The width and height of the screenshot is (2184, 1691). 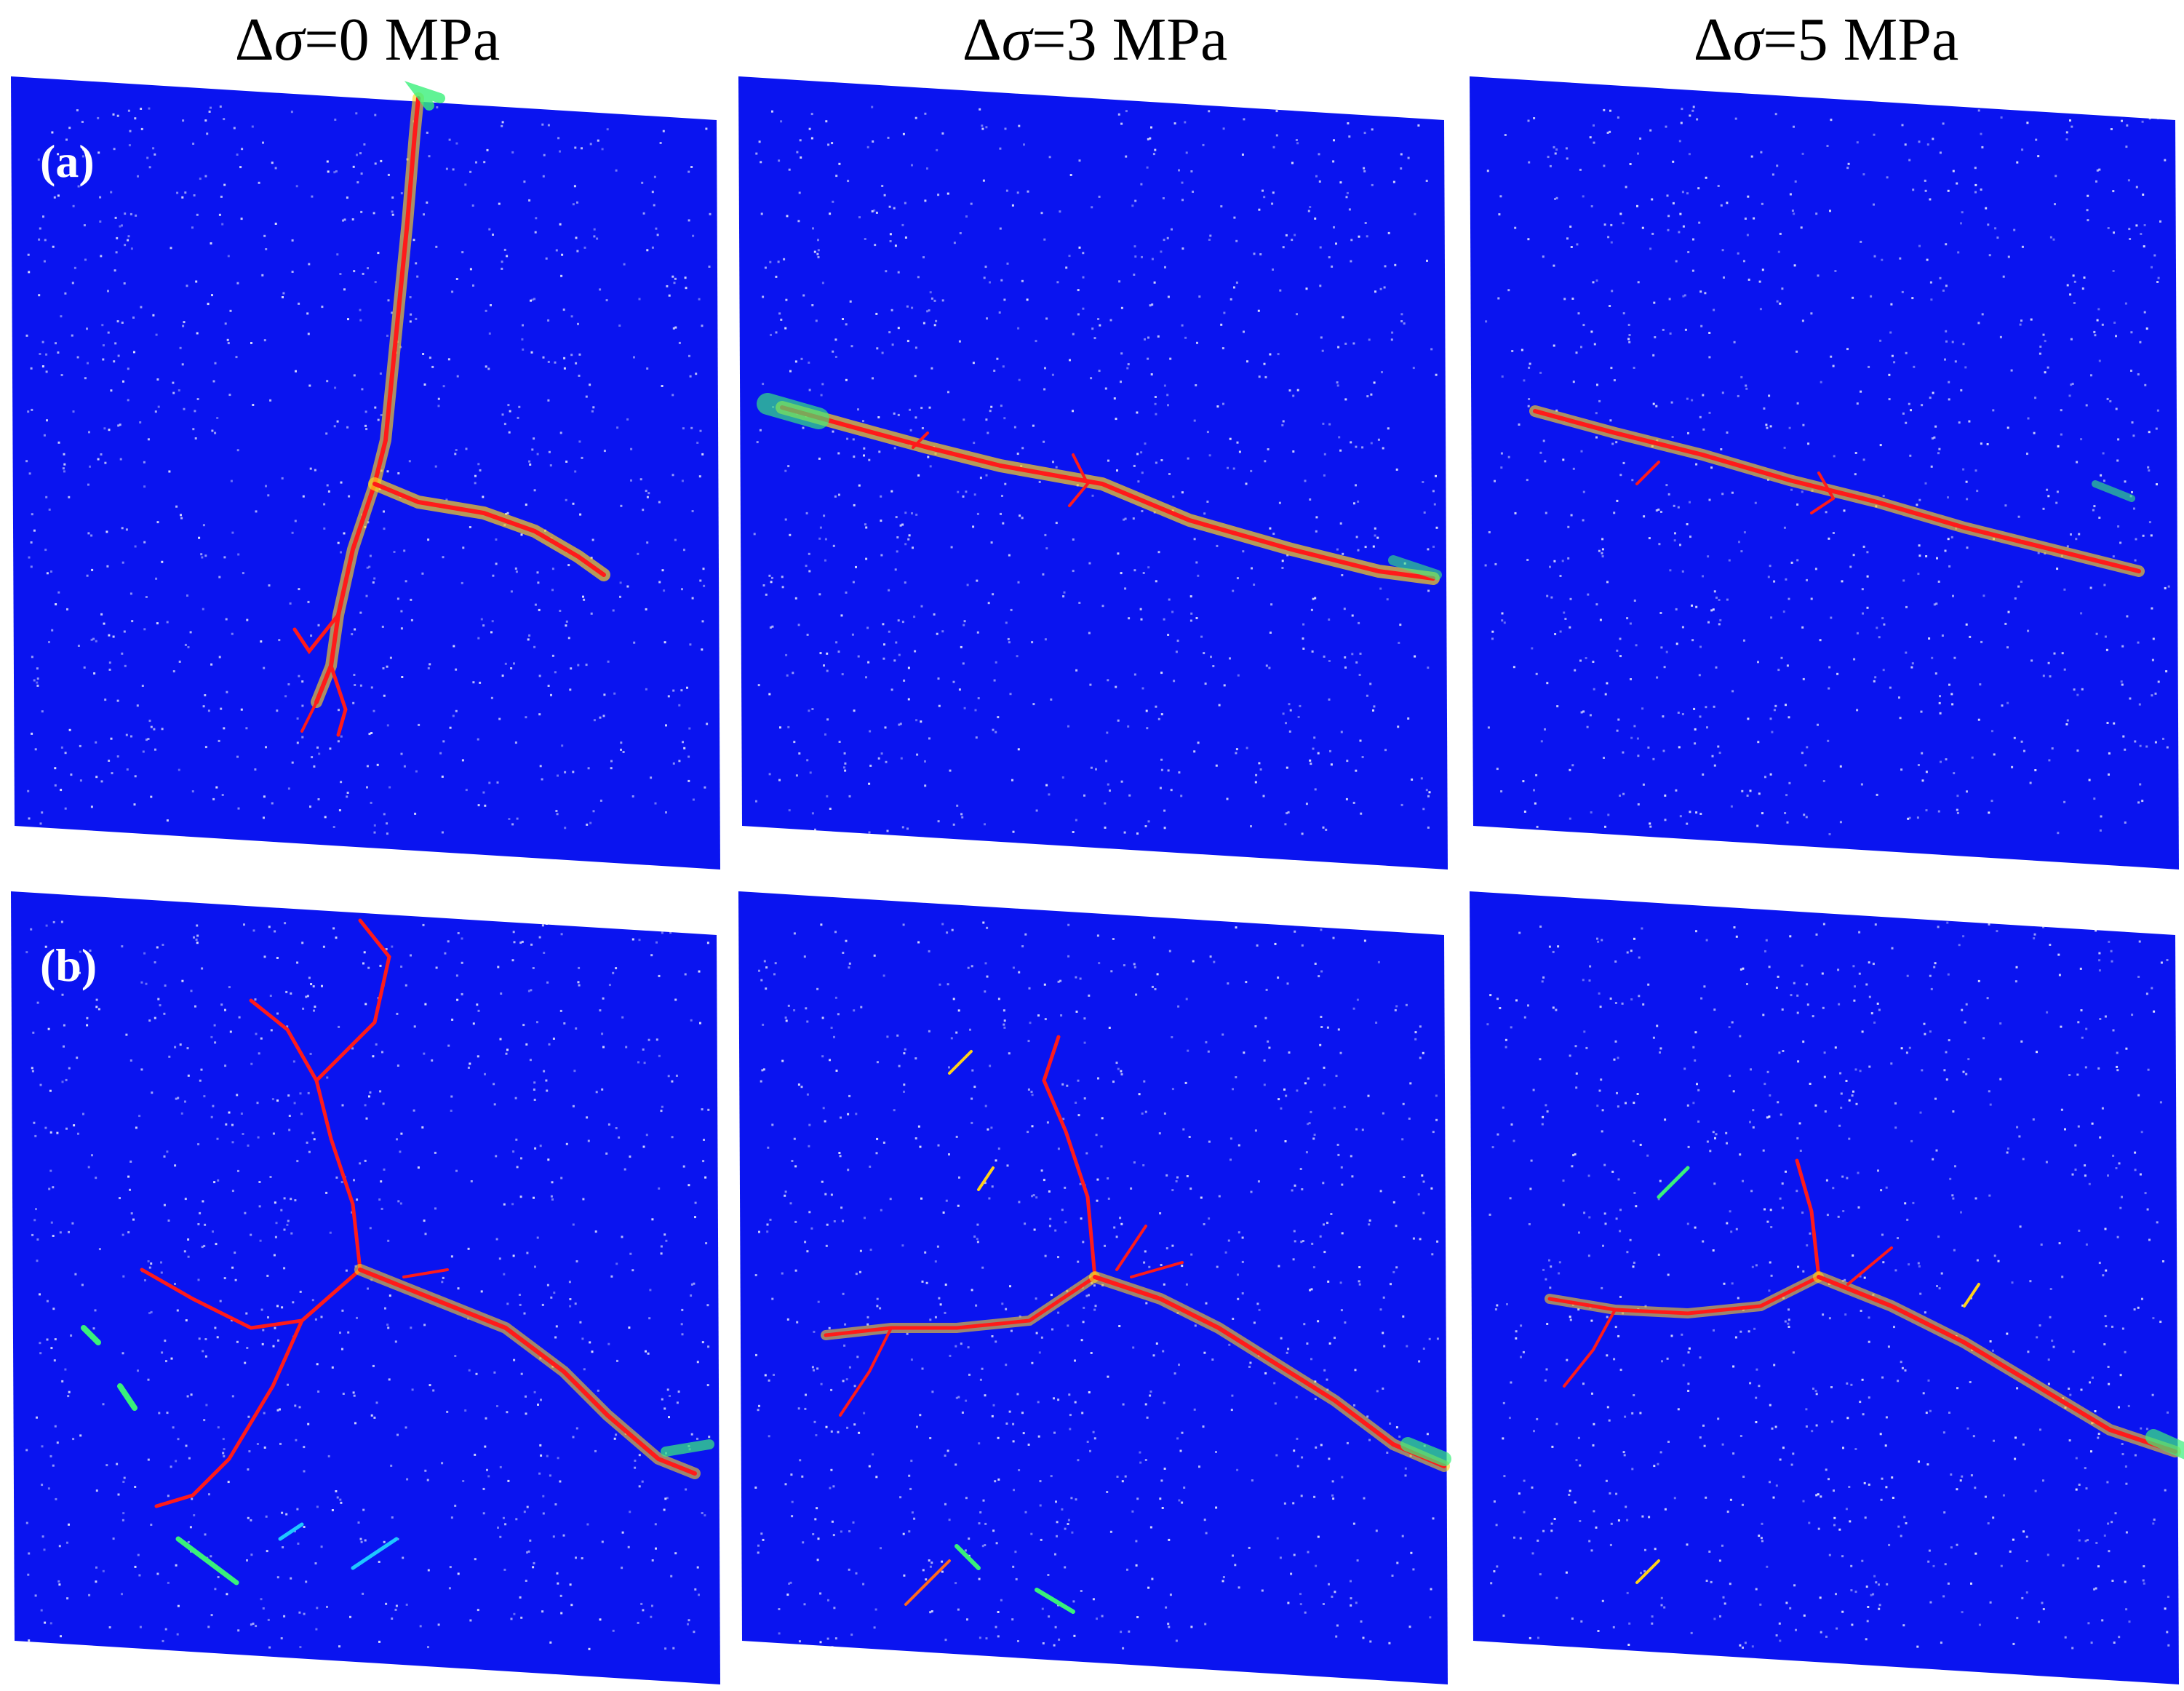 What do you see at coordinates (1826, 39) in the screenshot?
I see `column-title-5mpa: Δσ=5 MPa` at bounding box center [1826, 39].